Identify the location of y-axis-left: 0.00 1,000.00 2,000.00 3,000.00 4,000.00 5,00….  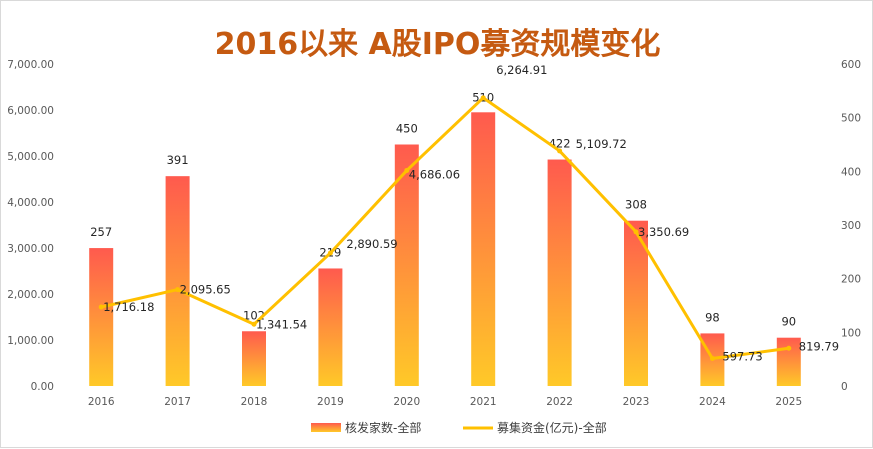
(30, 226).